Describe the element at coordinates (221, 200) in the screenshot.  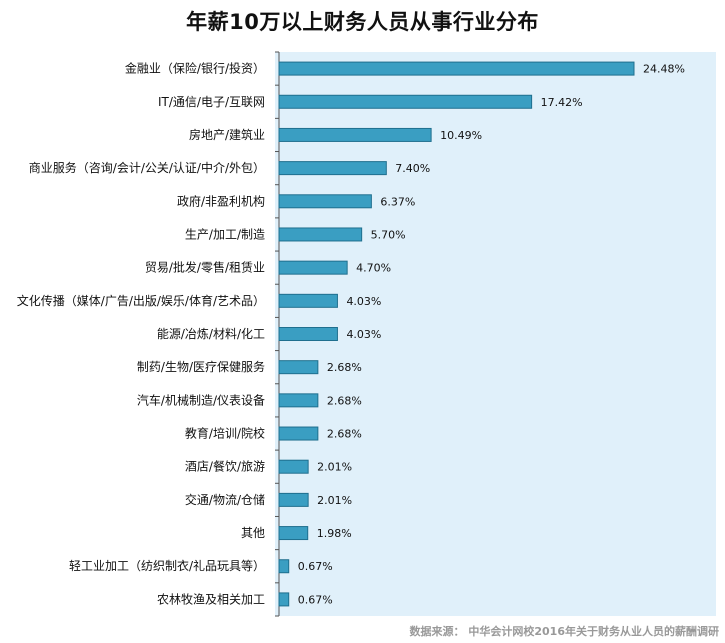
I see `category-label: 政府/非盈利机构` at that location.